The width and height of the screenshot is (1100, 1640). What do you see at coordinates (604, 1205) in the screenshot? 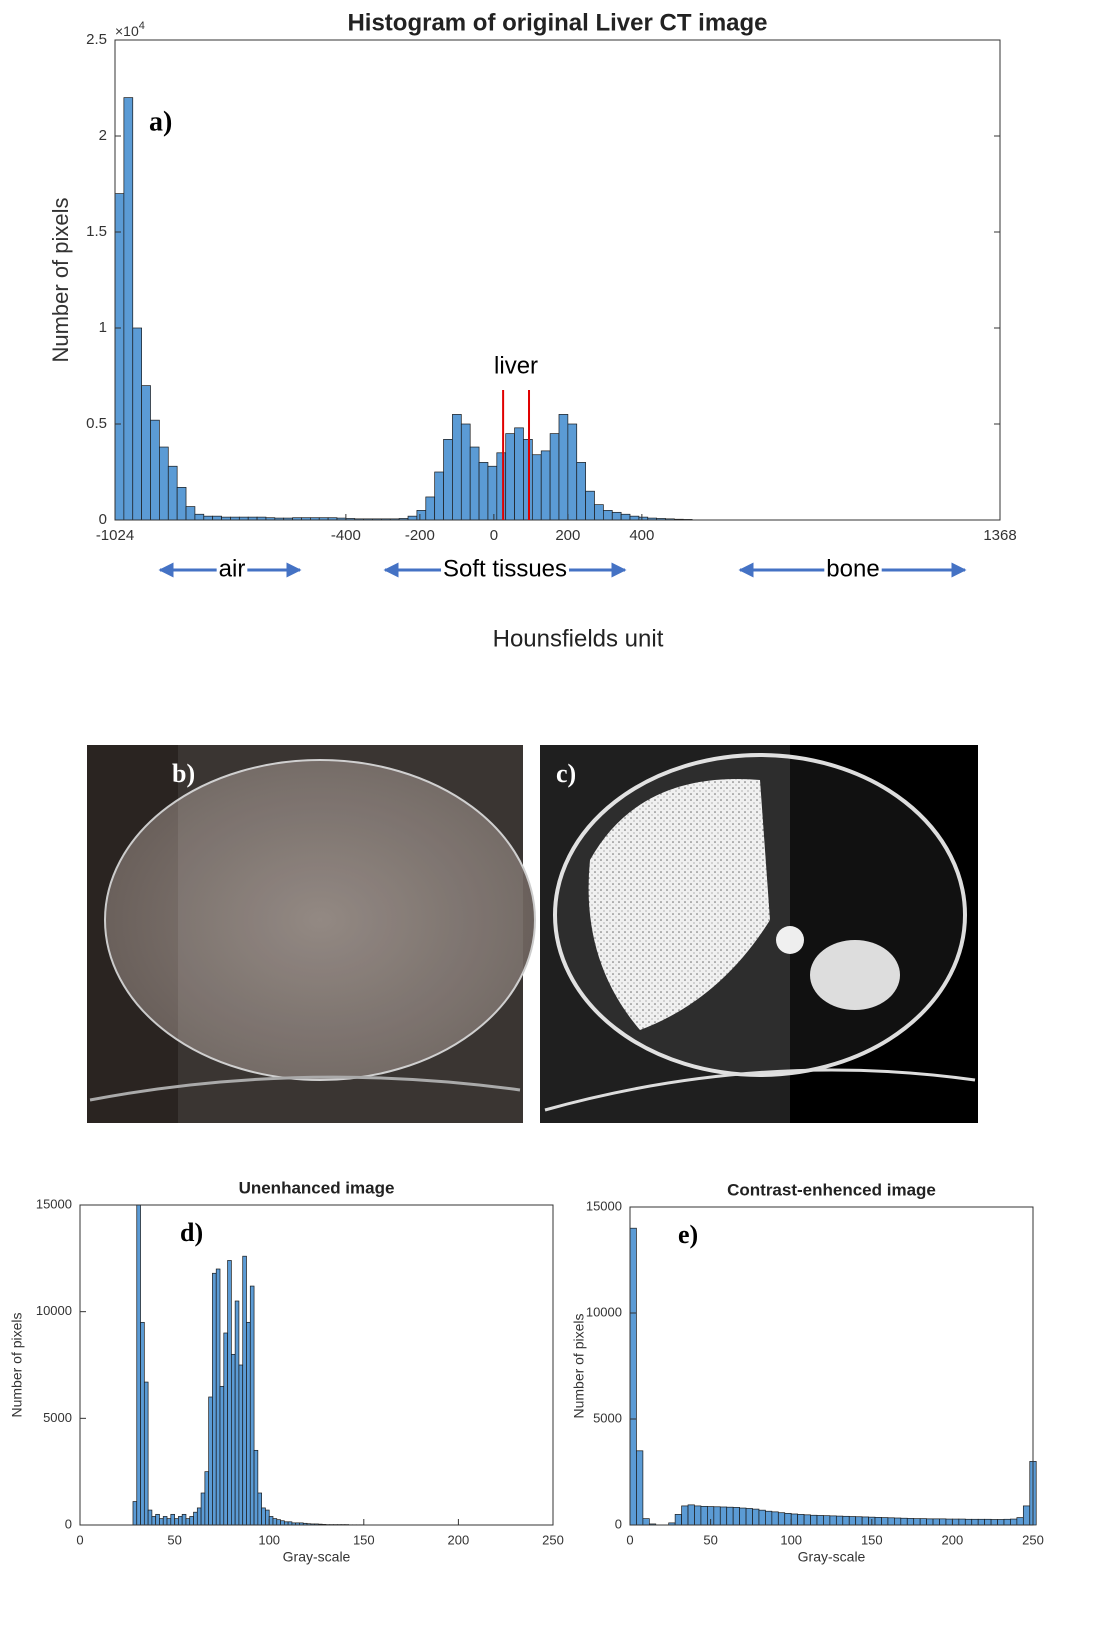
I see `y-tick-label: 15000` at bounding box center [604, 1205].